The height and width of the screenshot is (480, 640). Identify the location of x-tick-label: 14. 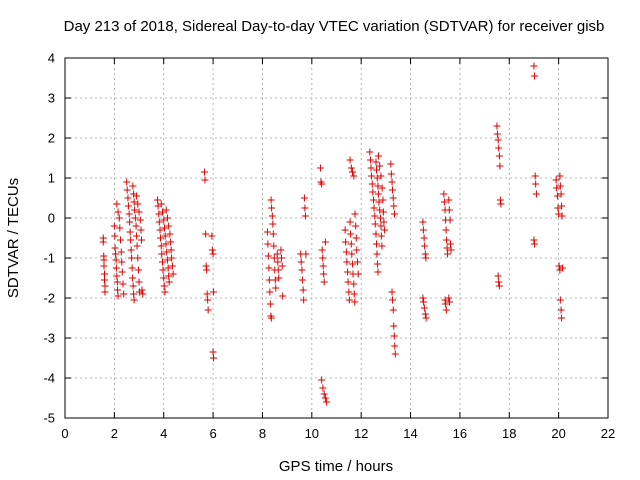
(410, 433).